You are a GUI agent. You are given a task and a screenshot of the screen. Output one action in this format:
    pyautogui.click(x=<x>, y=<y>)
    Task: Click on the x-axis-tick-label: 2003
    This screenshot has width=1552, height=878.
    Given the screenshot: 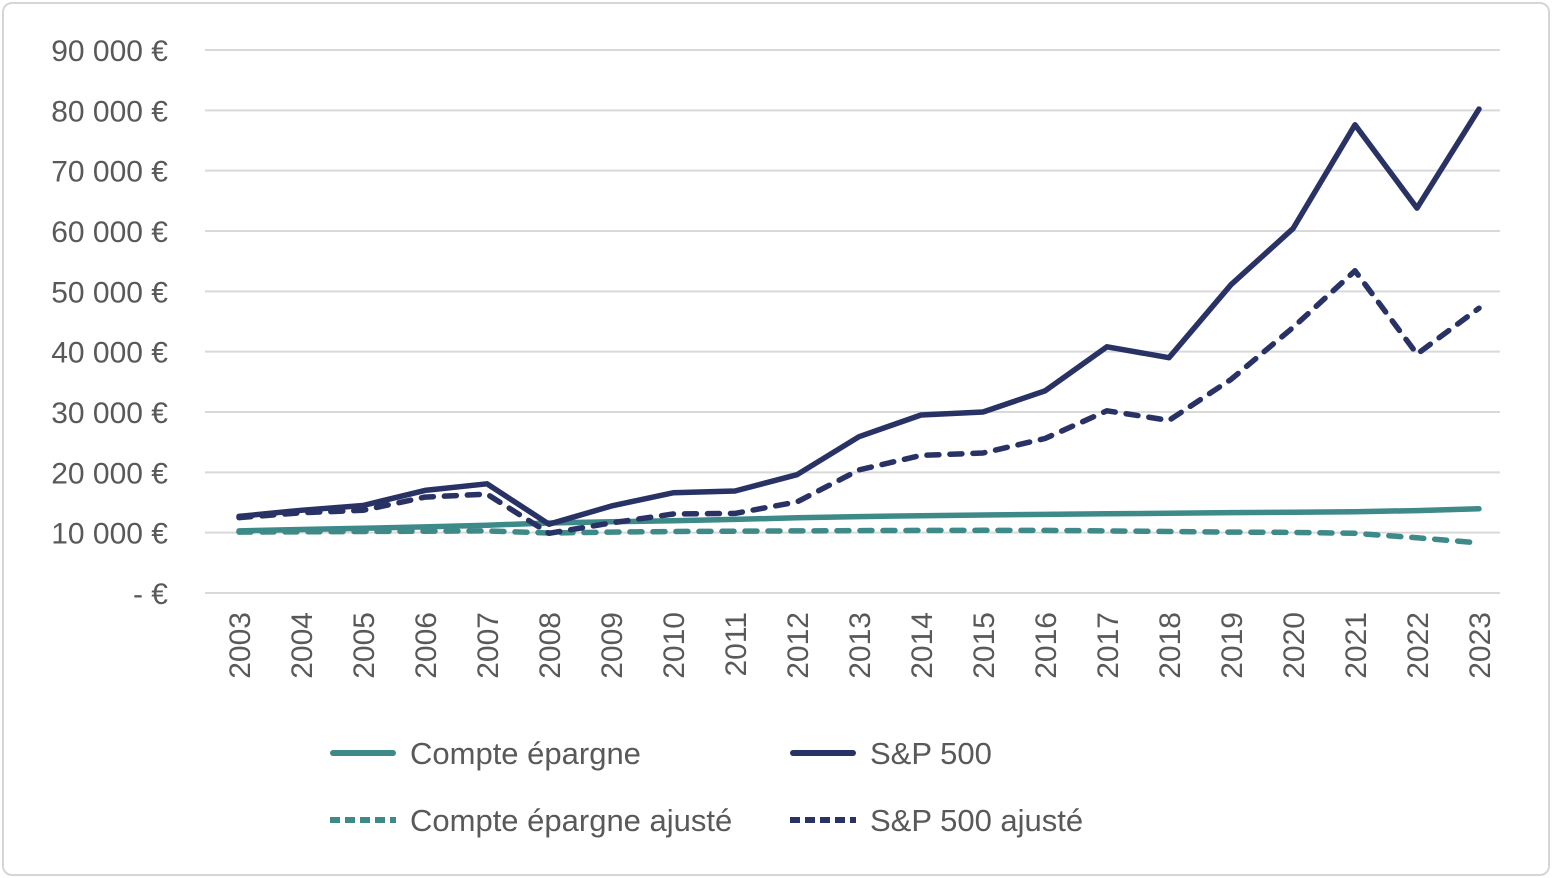 What is the action you would take?
    pyautogui.click(x=240, y=645)
    